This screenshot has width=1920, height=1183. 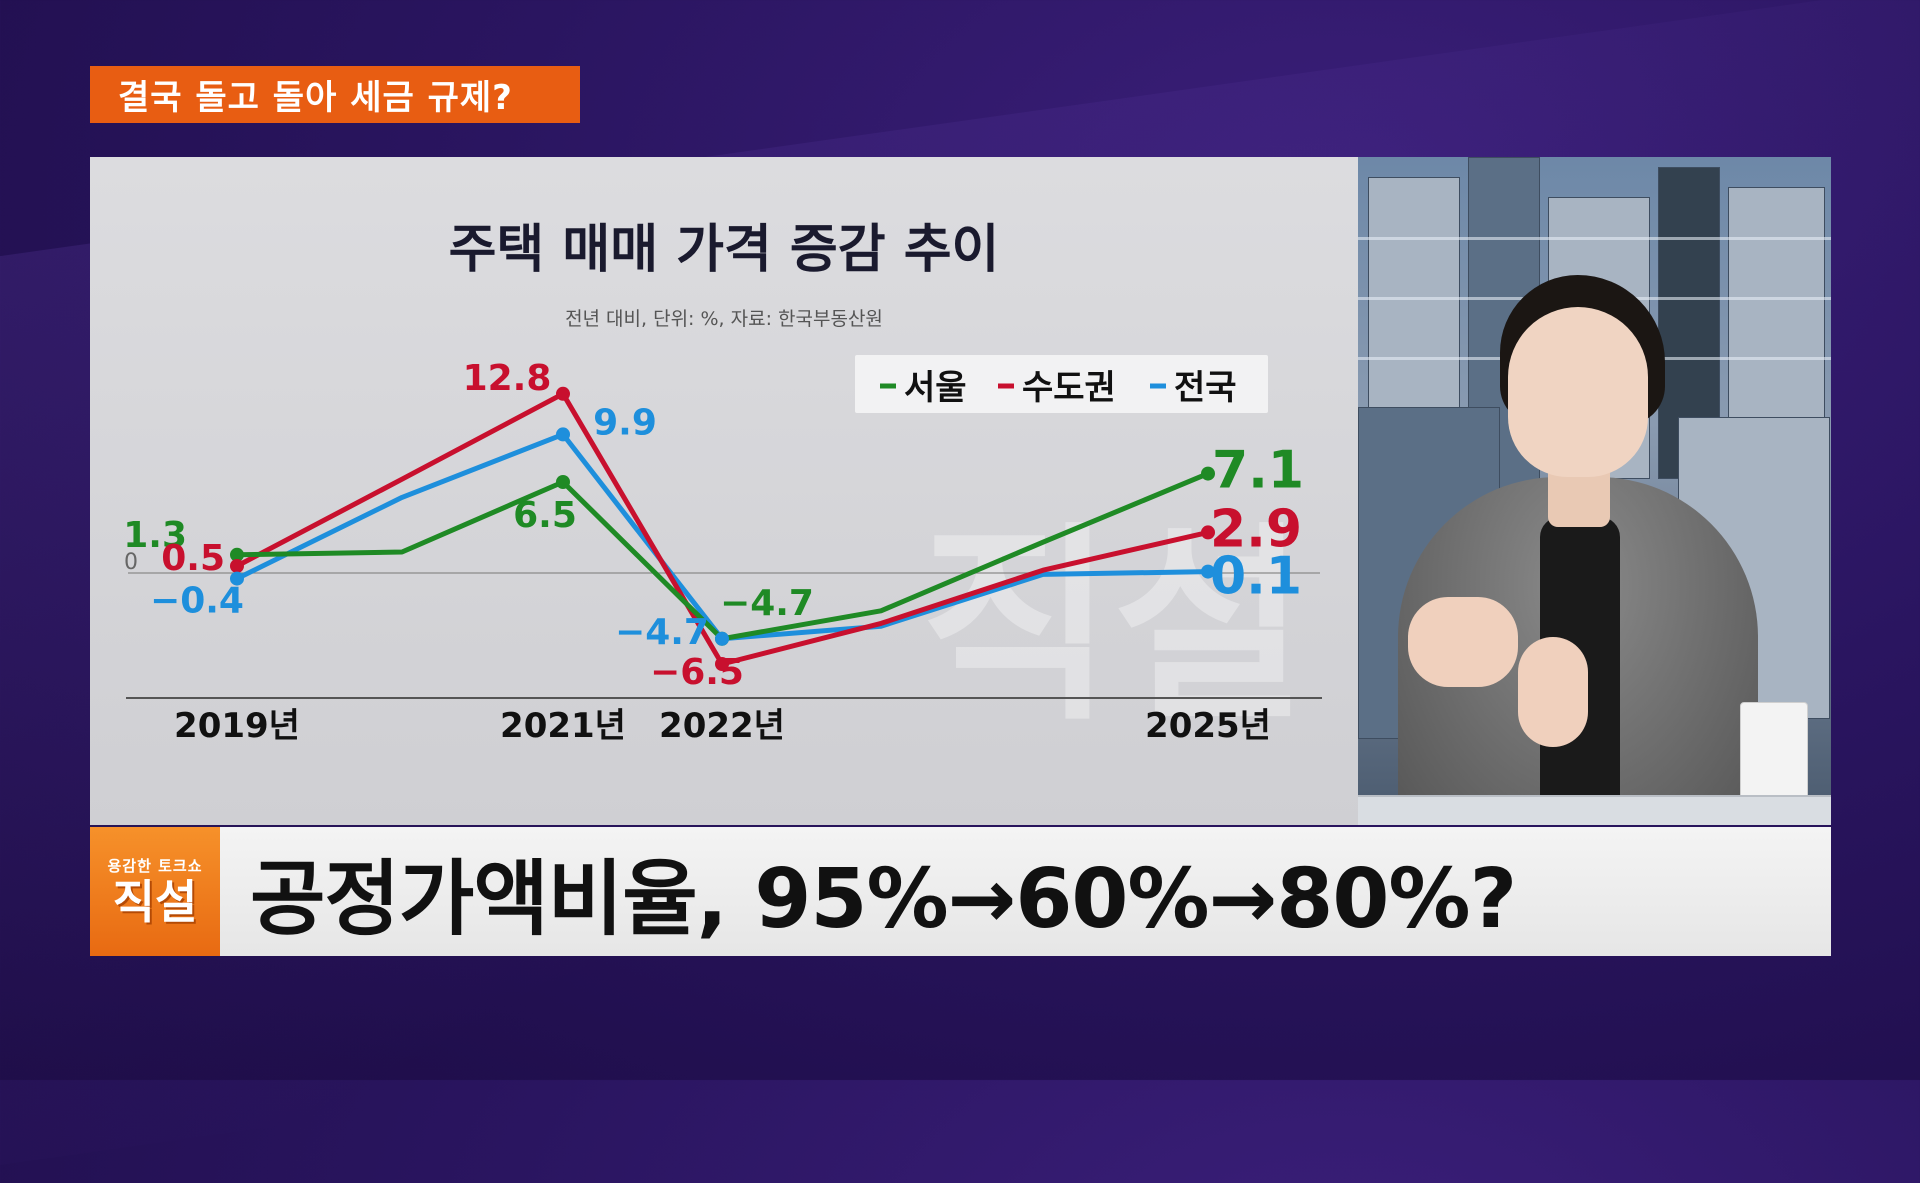 I want to click on x-tick-label: 2021년, so click(x=563, y=726).